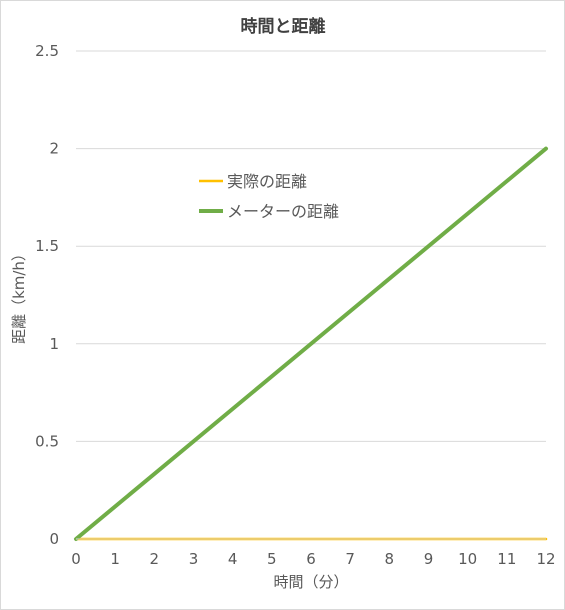 This screenshot has width=565, height=610. What do you see at coordinates (350, 559) in the screenshot?
I see `x-tick-label-7: 7` at bounding box center [350, 559].